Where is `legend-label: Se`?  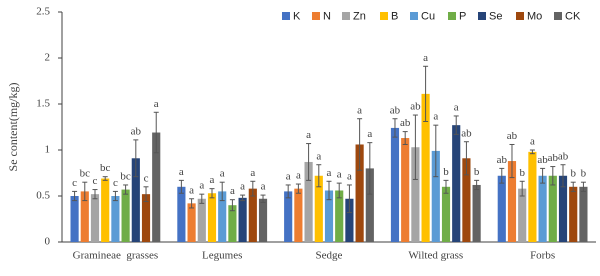 legend-label: Se is located at coordinates (495, 16).